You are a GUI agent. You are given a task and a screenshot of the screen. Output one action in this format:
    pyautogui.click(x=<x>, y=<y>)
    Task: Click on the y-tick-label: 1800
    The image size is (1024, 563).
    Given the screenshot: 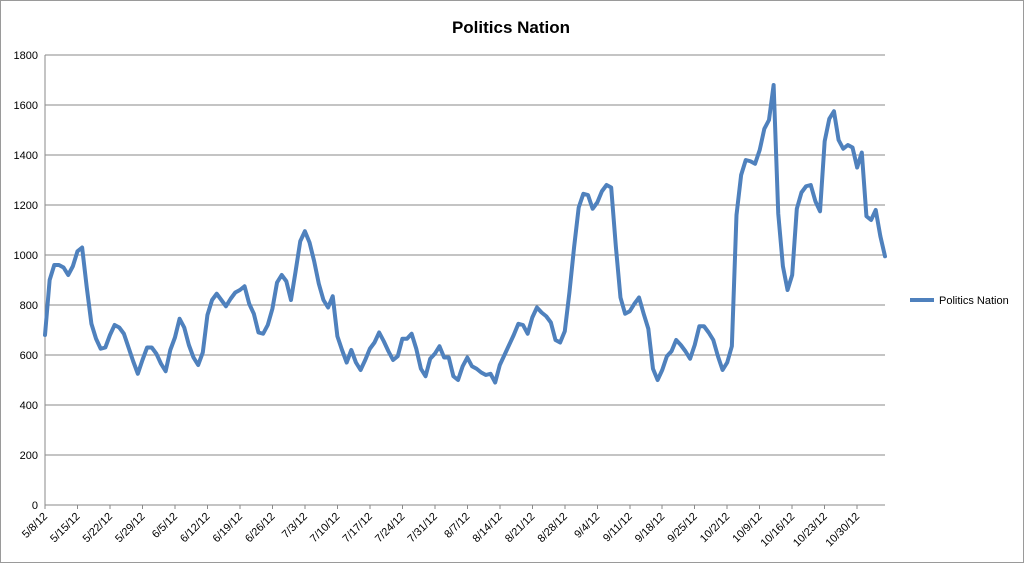 What is the action you would take?
    pyautogui.click(x=26, y=56)
    